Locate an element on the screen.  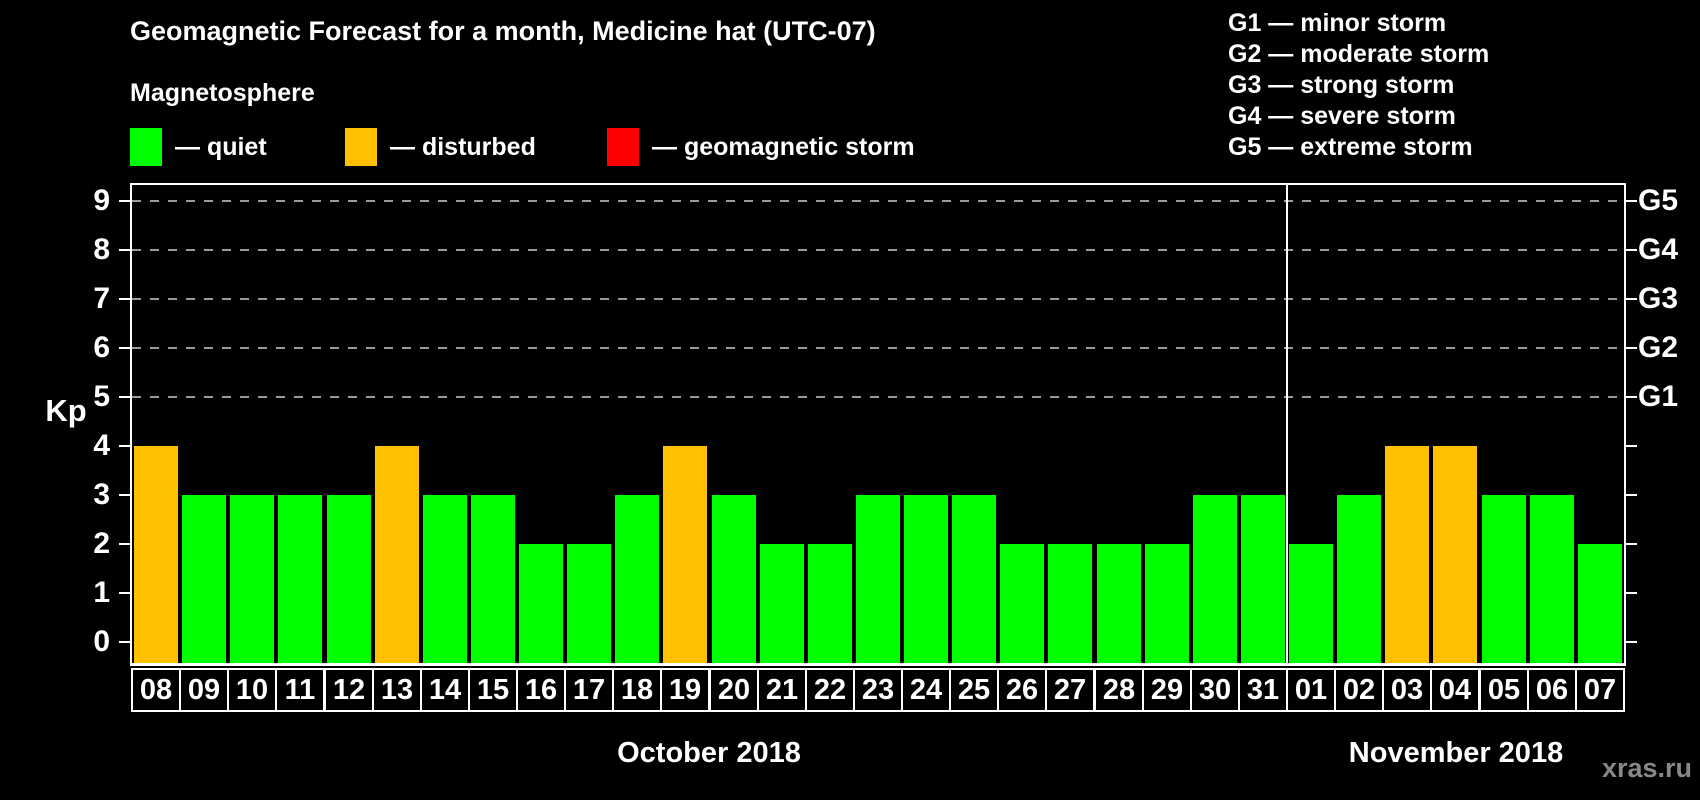
day-label-17: 17 is located at coordinates (589, 690).